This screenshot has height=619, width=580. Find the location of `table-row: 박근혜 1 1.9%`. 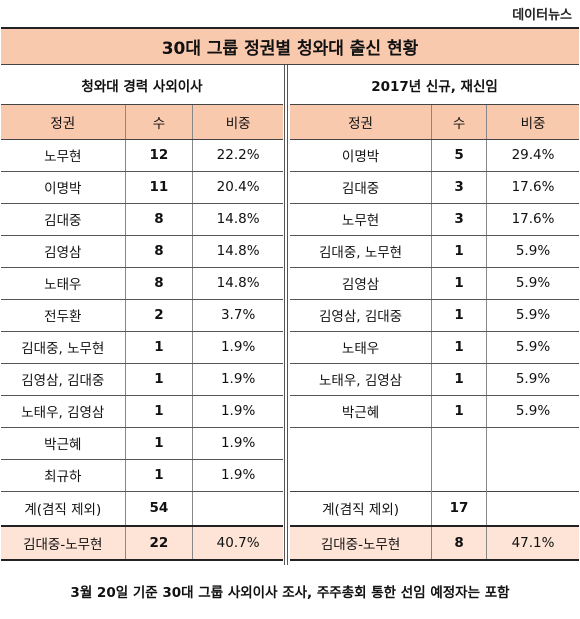

table-row: 박근혜 1 1.9% is located at coordinates (142, 443).